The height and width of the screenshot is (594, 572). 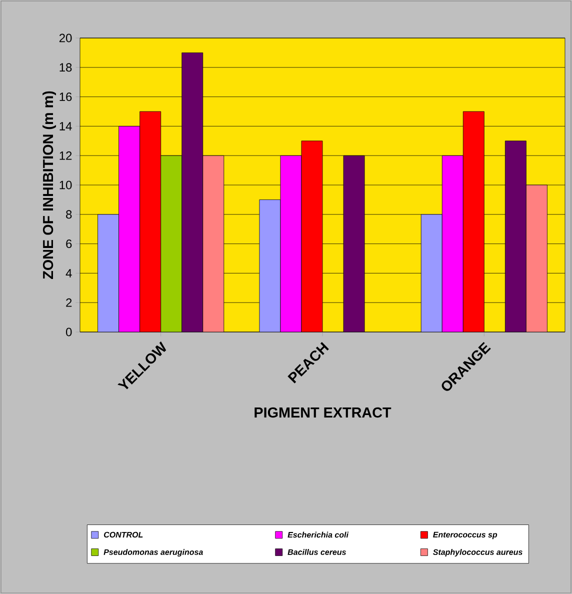 What do you see at coordinates (465, 536) in the screenshot?
I see `legend-label: Enterococcus sp` at bounding box center [465, 536].